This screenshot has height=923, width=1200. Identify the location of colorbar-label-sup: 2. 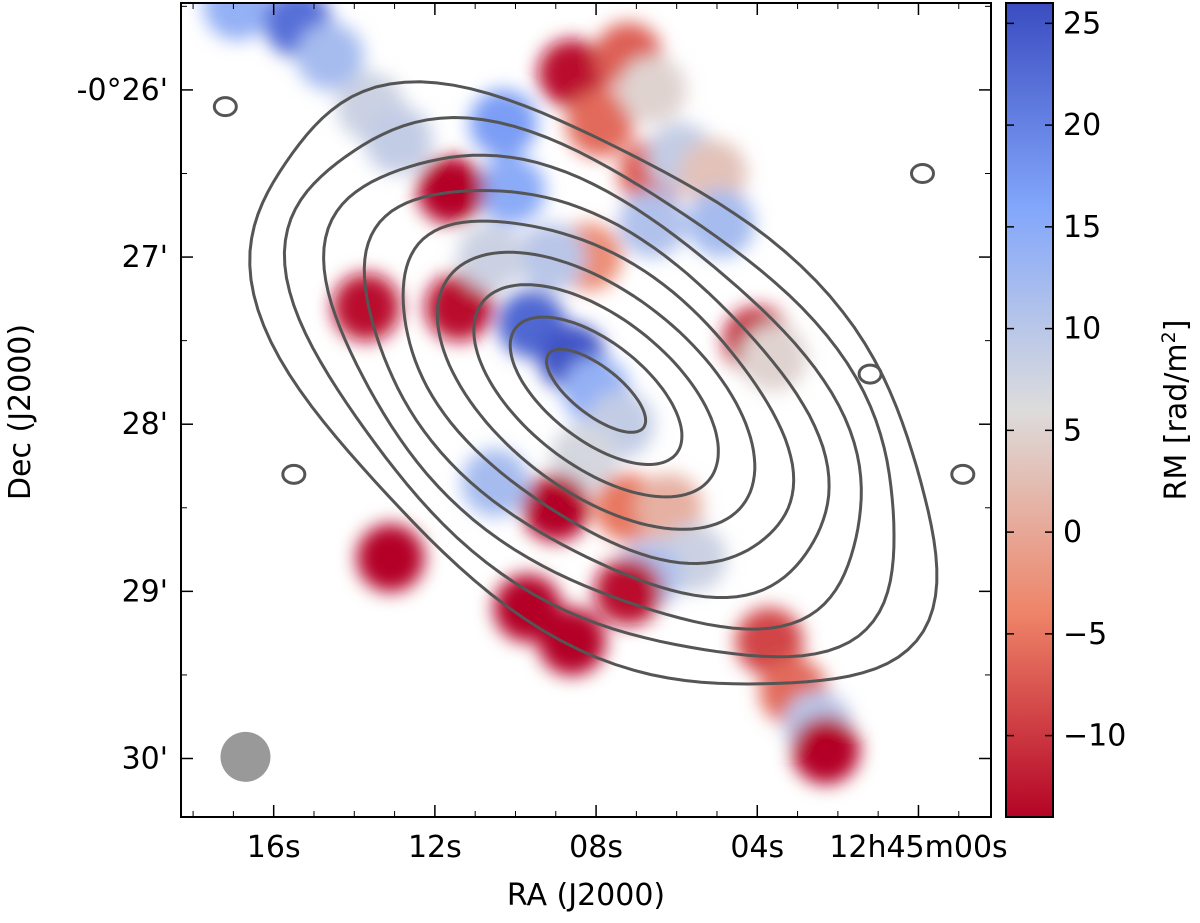
(1169, 337).